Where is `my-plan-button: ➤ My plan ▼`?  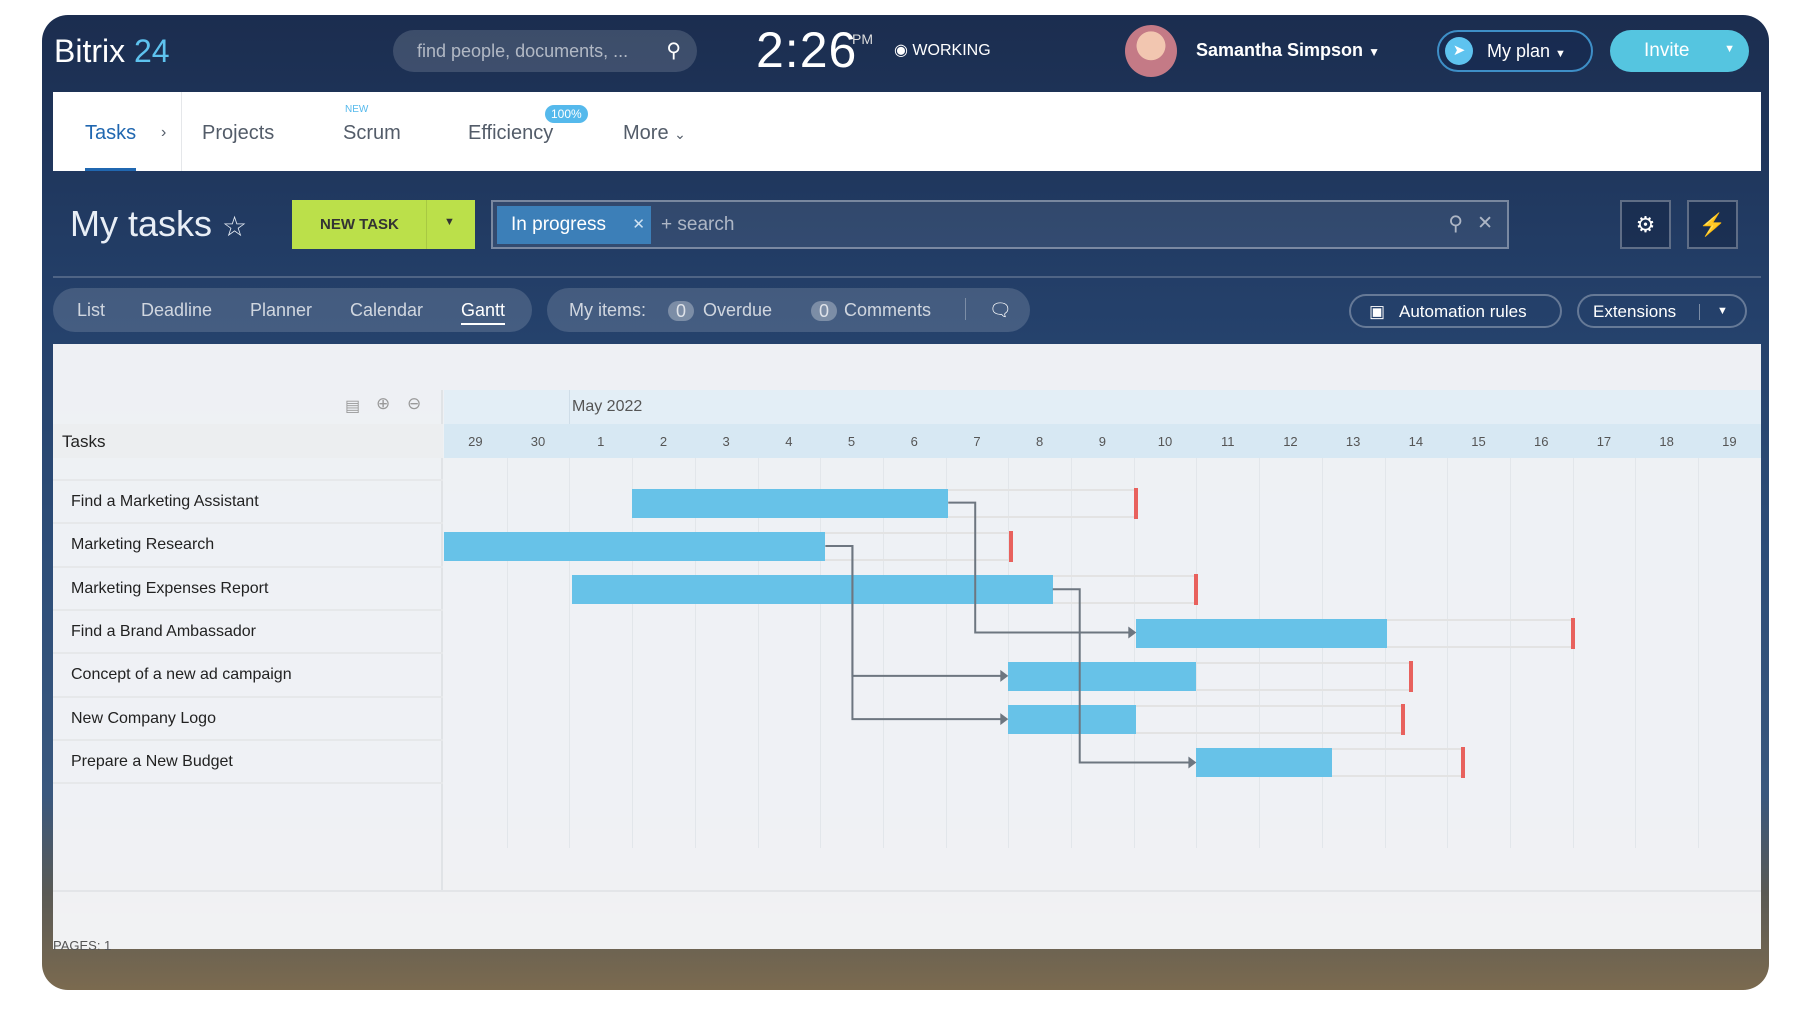 my-plan-button: ➤ My plan ▼ is located at coordinates (1515, 51).